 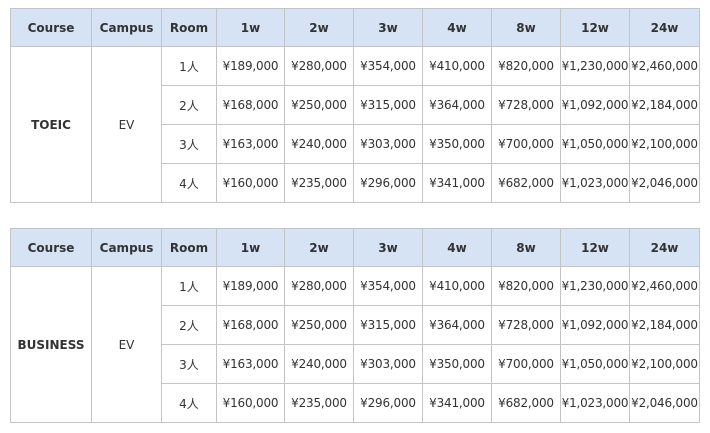 I want to click on course-name: BUSINESS, so click(x=51, y=344).